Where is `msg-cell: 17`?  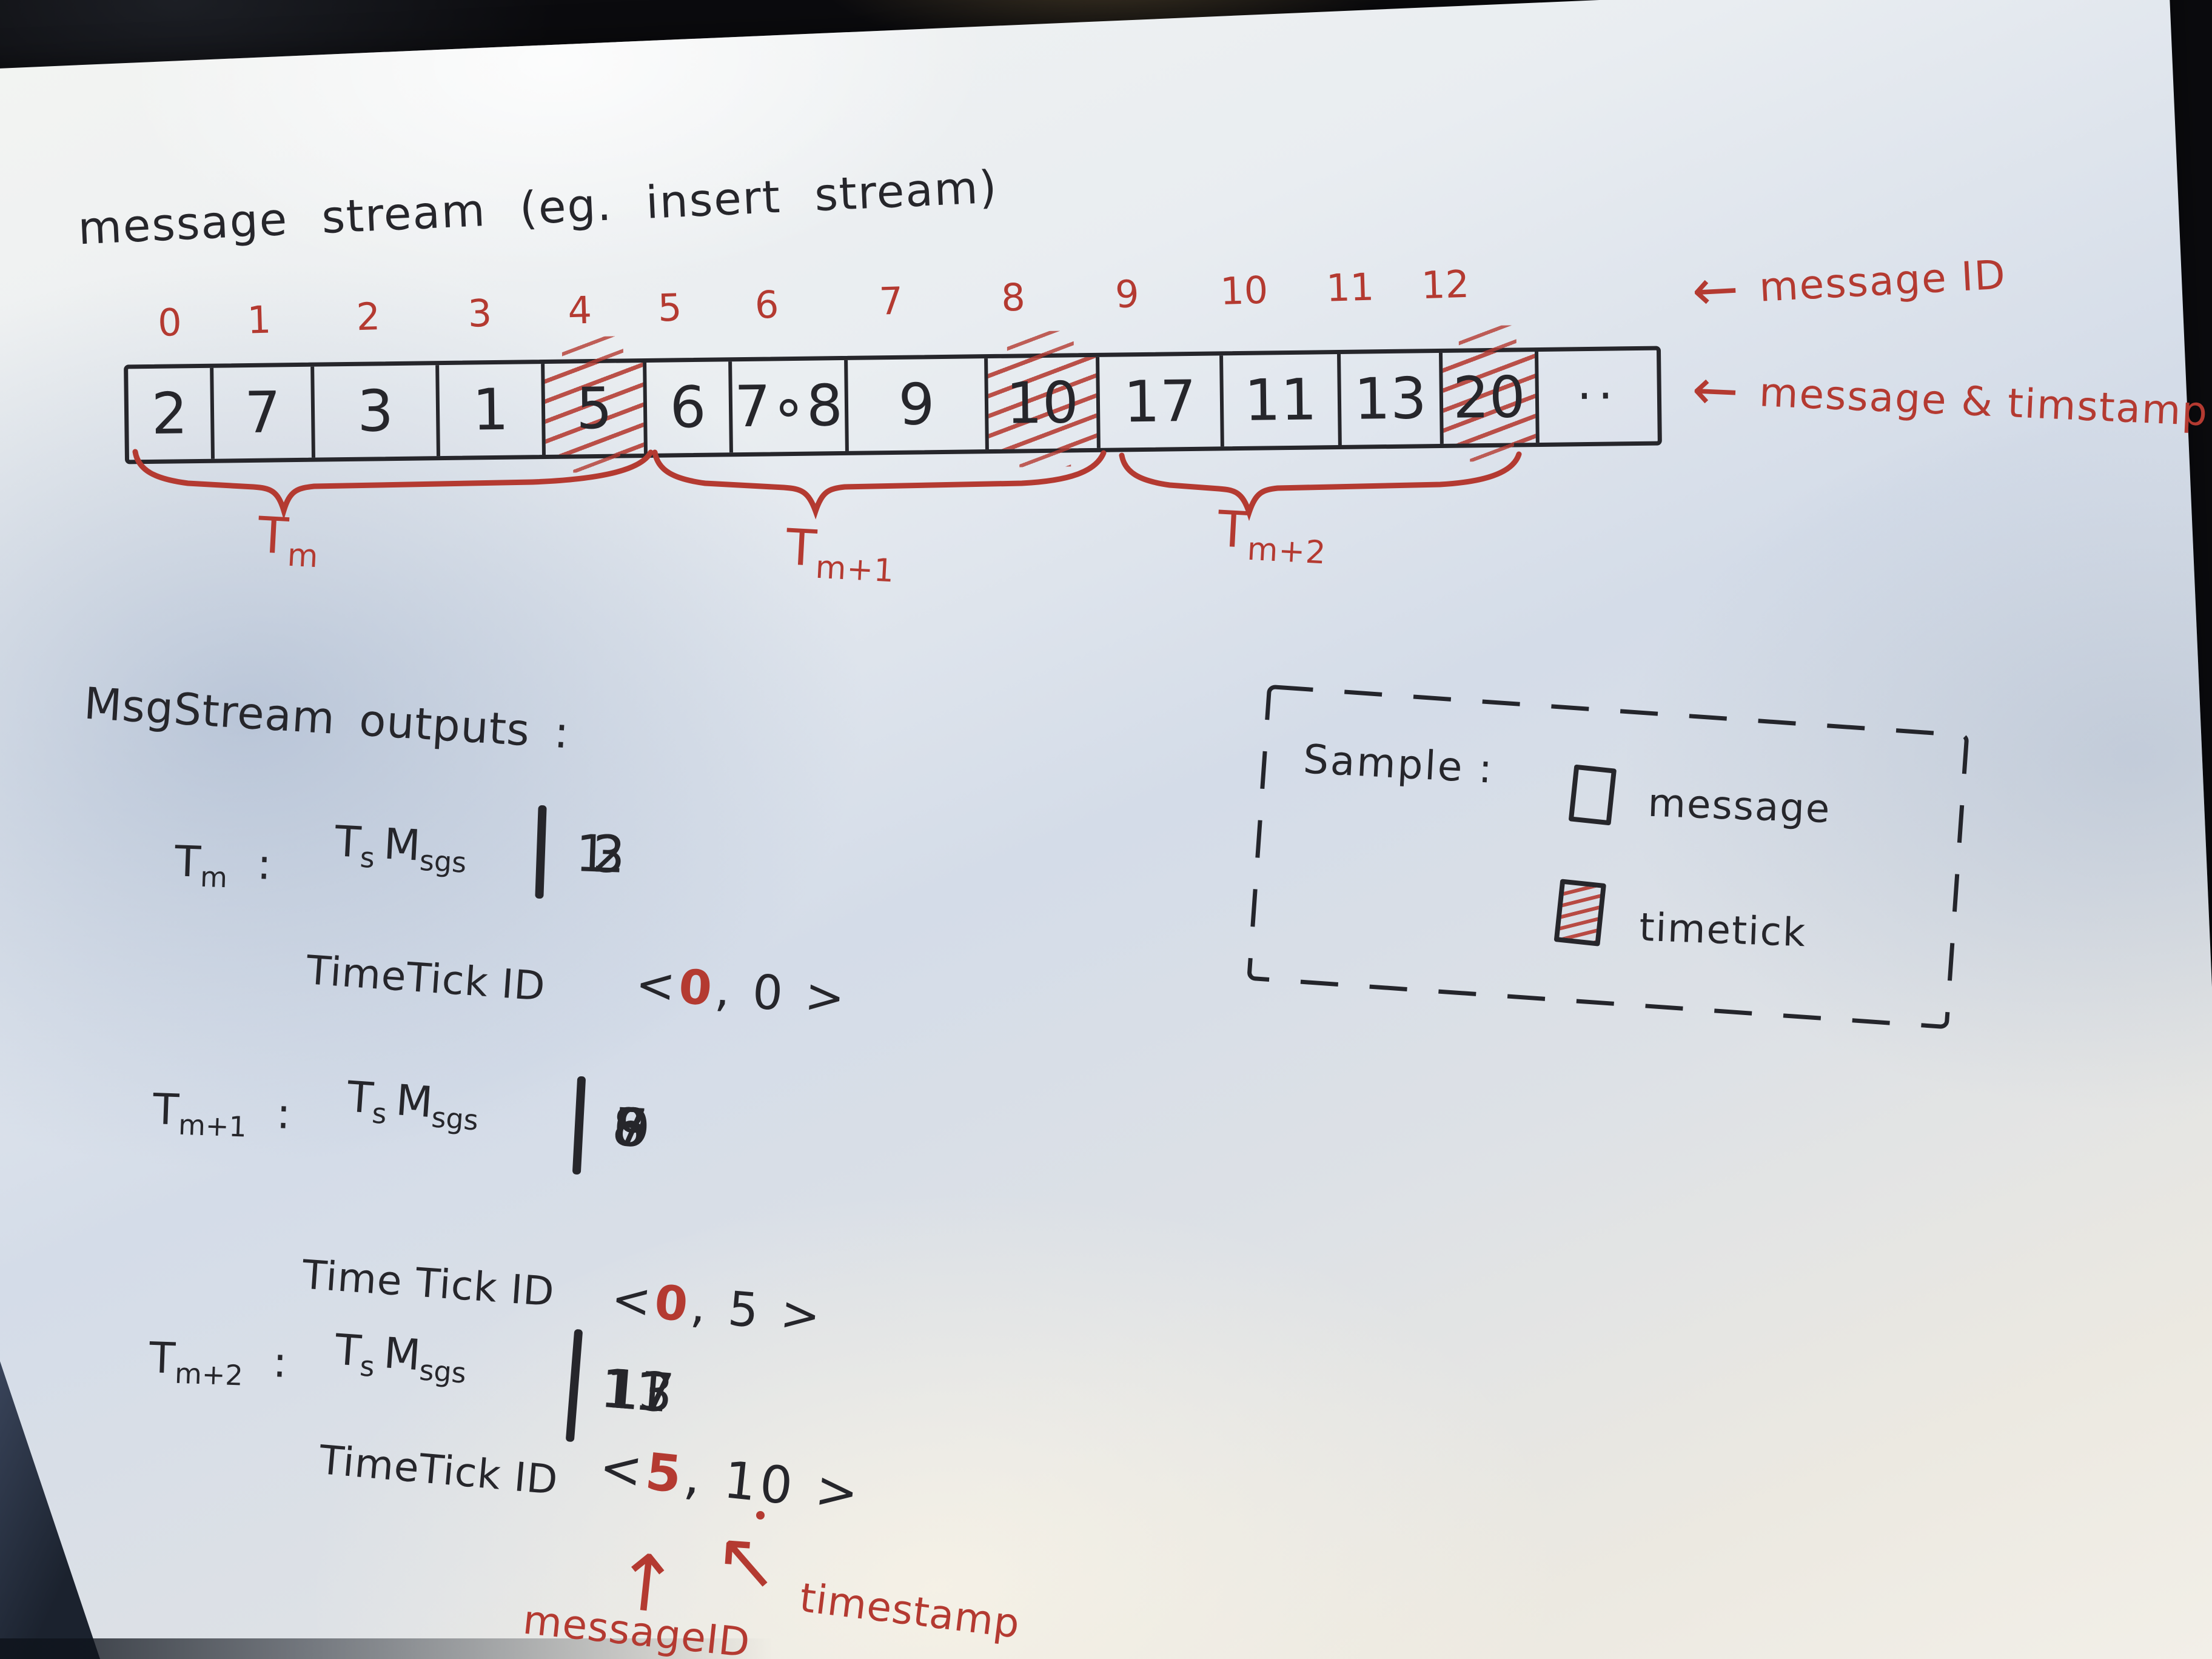 msg-cell: 17 is located at coordinates (638, 1391).